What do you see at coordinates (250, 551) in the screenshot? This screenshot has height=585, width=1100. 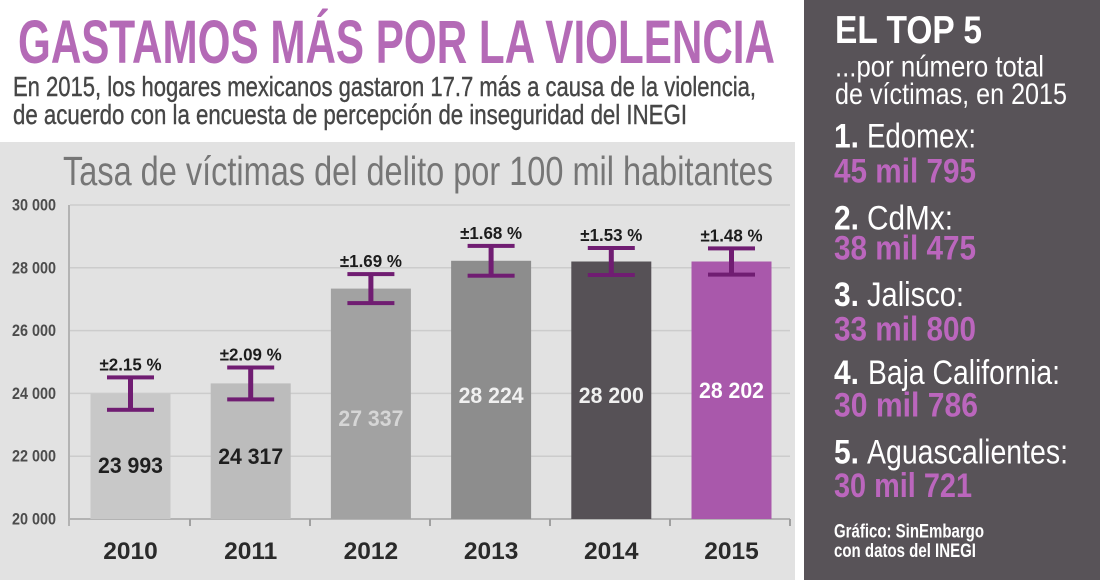 I see `svg-text: 2011` at bounding box center [250, 551].